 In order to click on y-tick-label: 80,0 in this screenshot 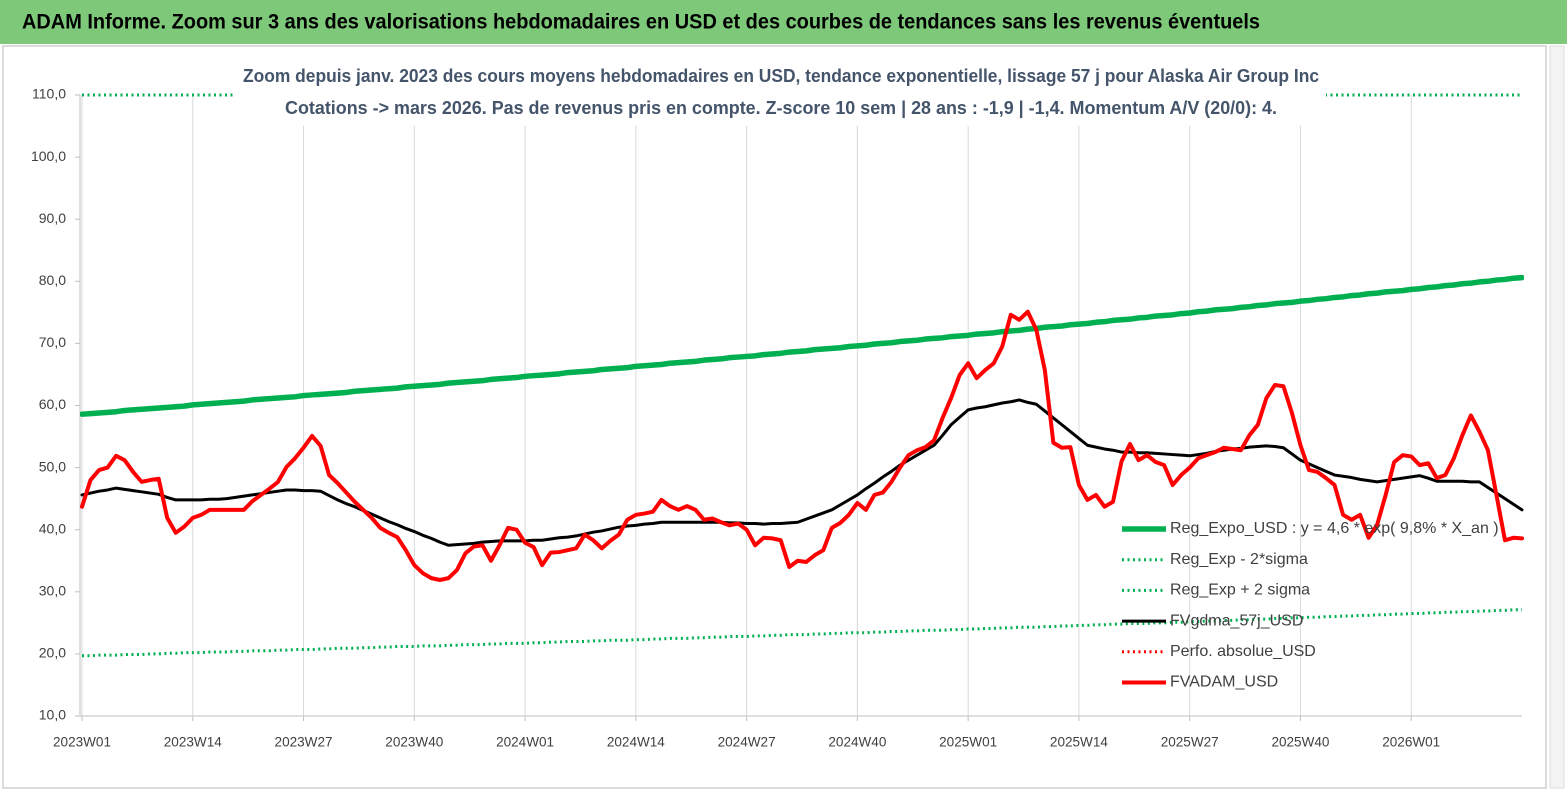, I will do `click(52, 280)`.